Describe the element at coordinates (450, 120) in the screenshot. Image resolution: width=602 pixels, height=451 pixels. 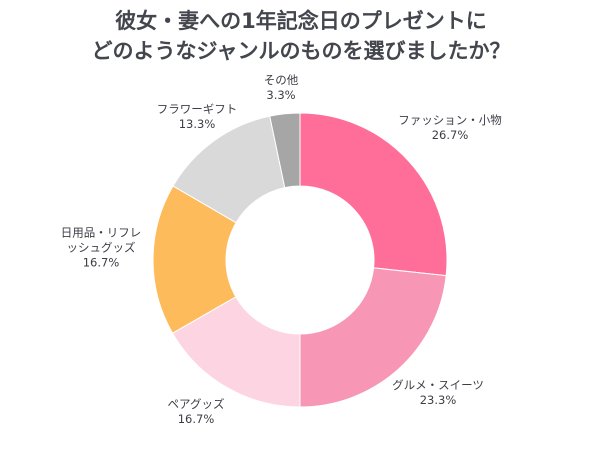
I see `slice-category-label-1: ファッション・小物` at that location.